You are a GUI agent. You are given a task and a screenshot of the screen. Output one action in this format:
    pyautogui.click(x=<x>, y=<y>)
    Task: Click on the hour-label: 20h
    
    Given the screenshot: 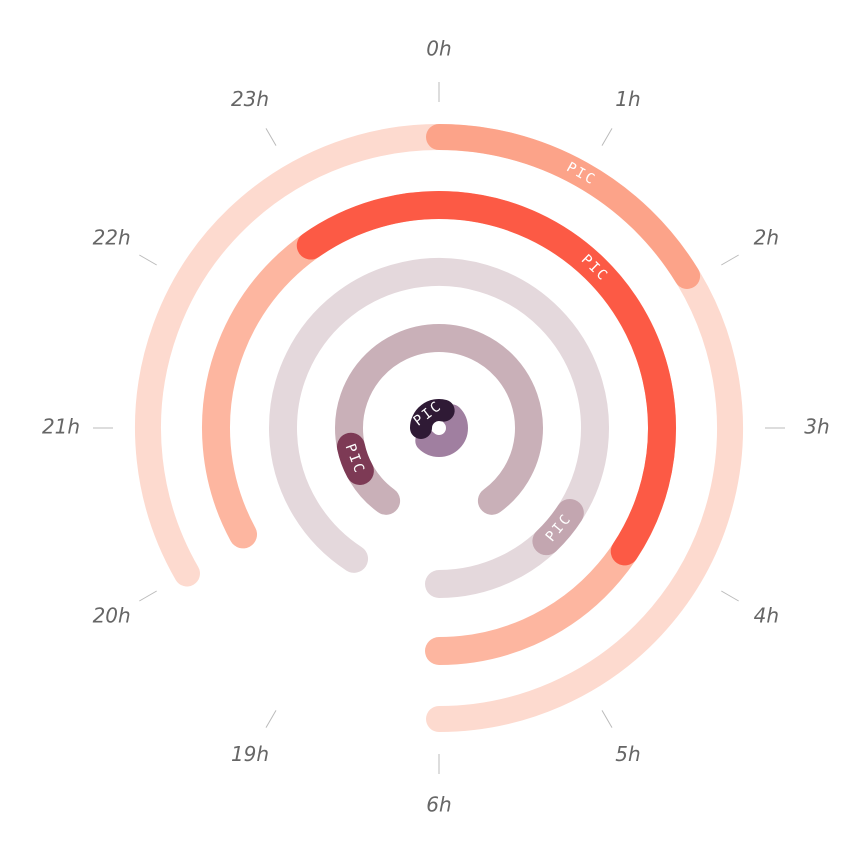 What is the action you would take?
    pyautogui.click(x=112, y=616)
    